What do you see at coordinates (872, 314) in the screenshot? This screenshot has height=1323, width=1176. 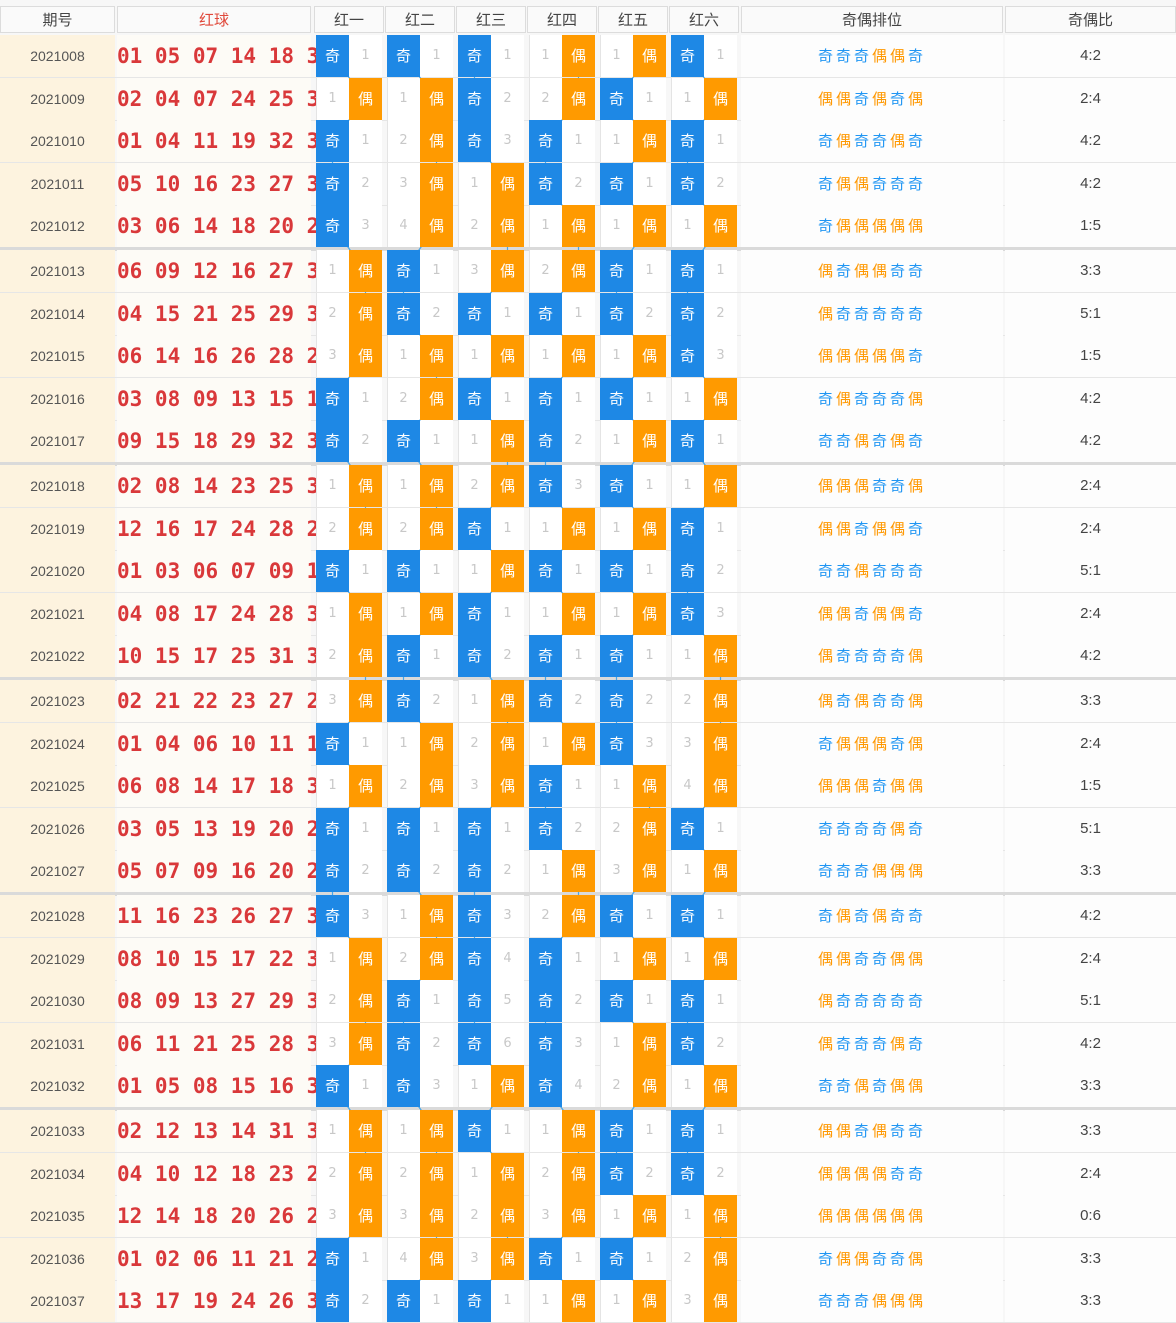 I see `pattern-cell: 偶奇奇奇奇奇` at bounding box center [872, 314].